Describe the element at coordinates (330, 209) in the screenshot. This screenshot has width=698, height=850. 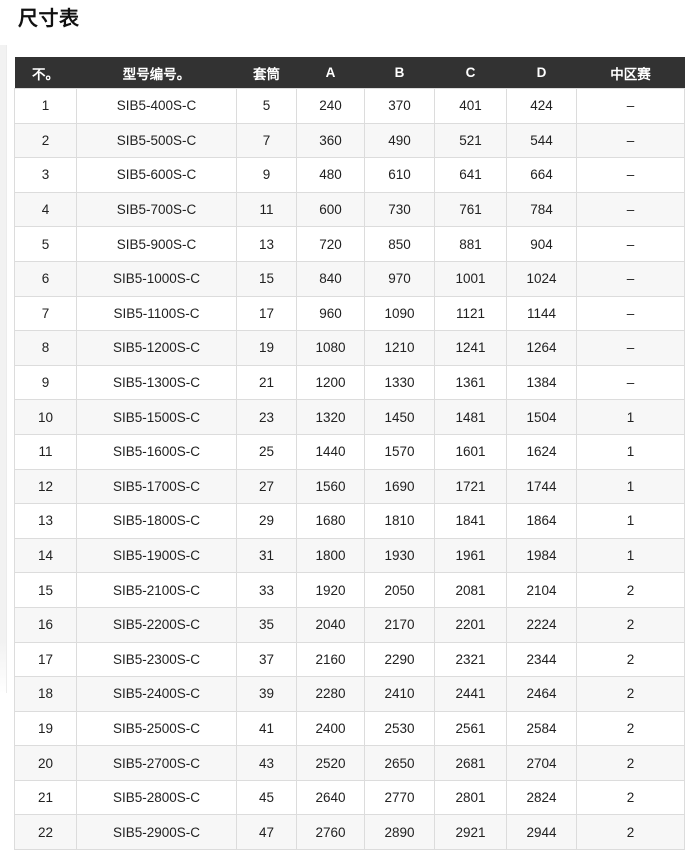
I see `cell-a: 600` at that location.